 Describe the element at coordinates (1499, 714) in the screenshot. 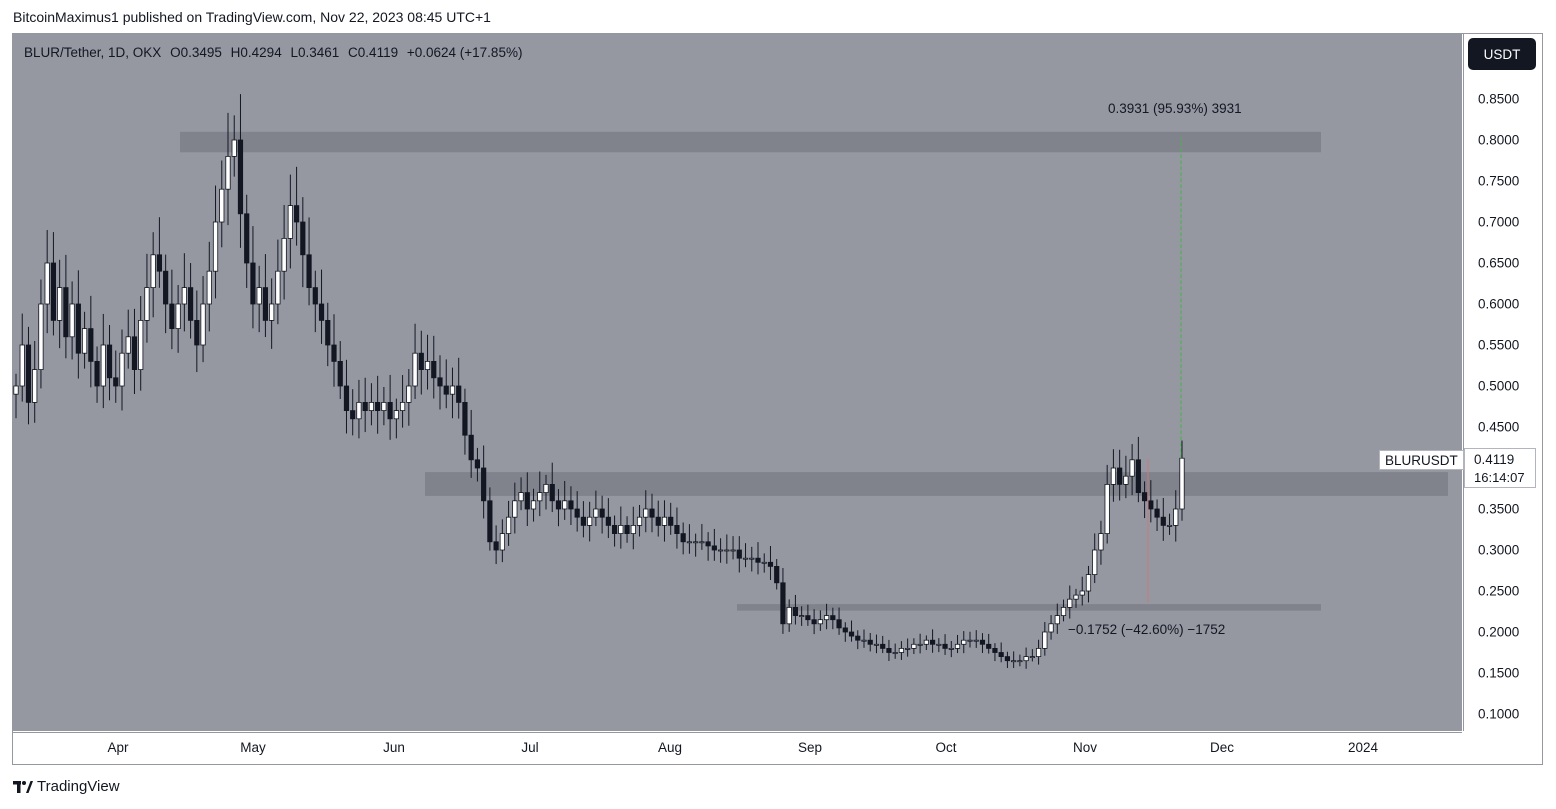

I see `price-tick-label: 0.1000` at that location.